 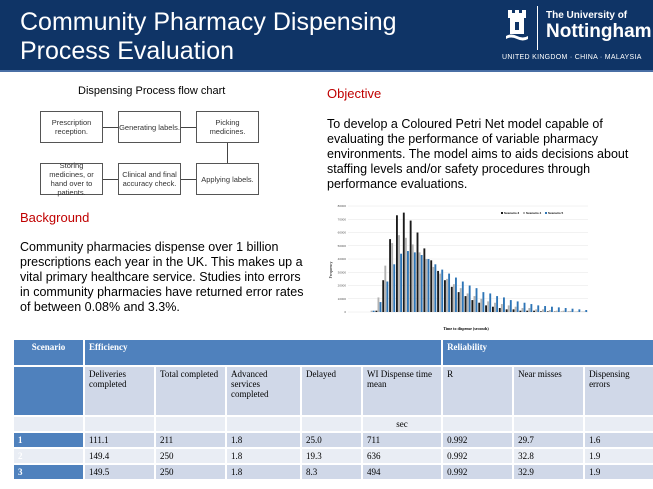 What do you see at coordinates (549, 472) in the screenshot?
I see `table-cell: 32.9` at bounding box center [549, 472].